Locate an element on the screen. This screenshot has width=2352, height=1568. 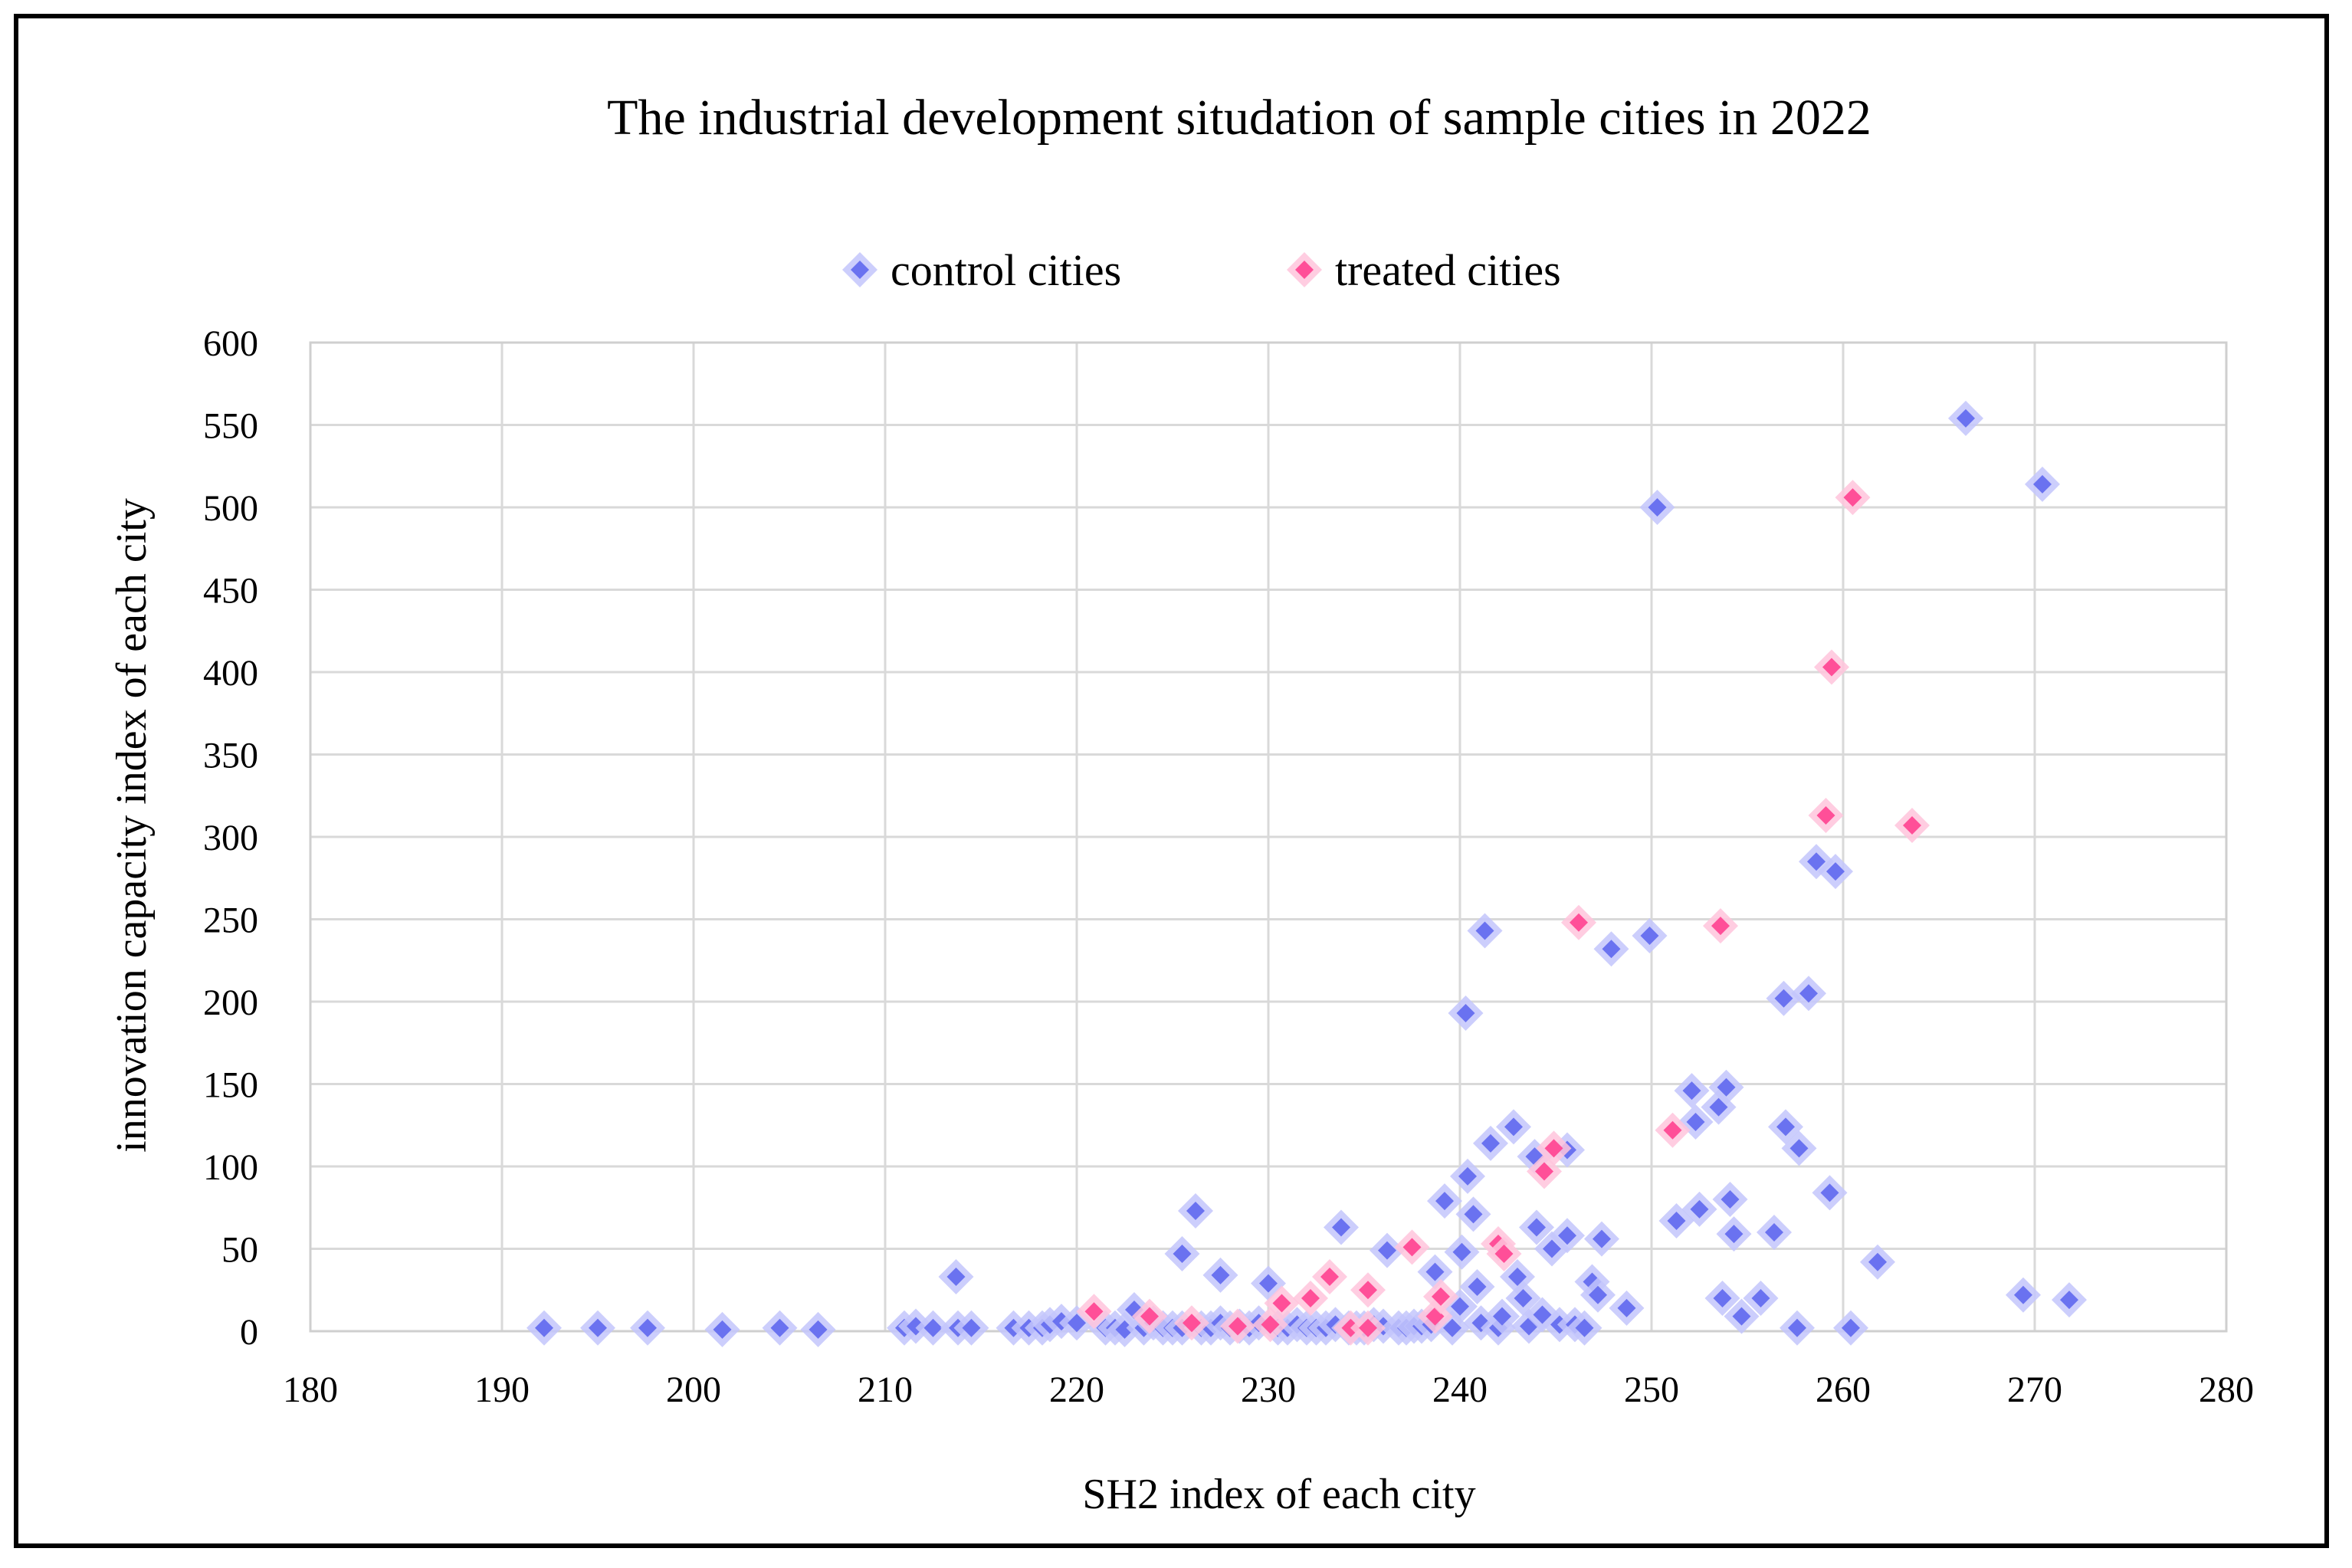
y-tick-label: 0 is located at coordinates (249, 1332).